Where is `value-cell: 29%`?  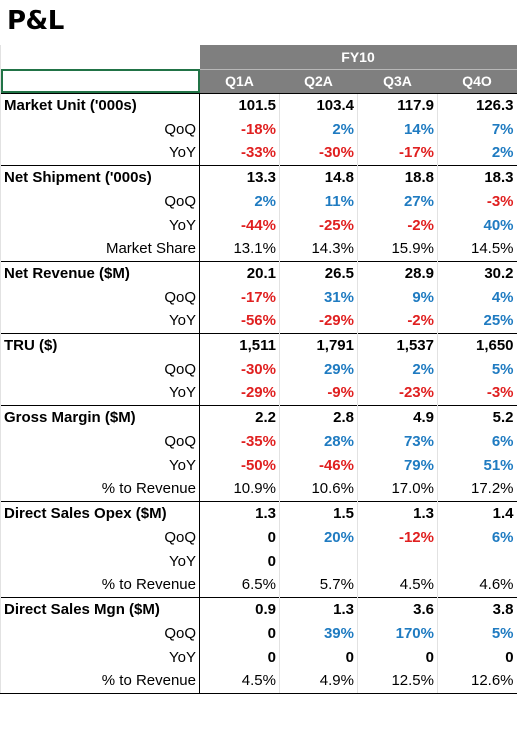 value-cell: 29% is located at coordinates (318, 369).